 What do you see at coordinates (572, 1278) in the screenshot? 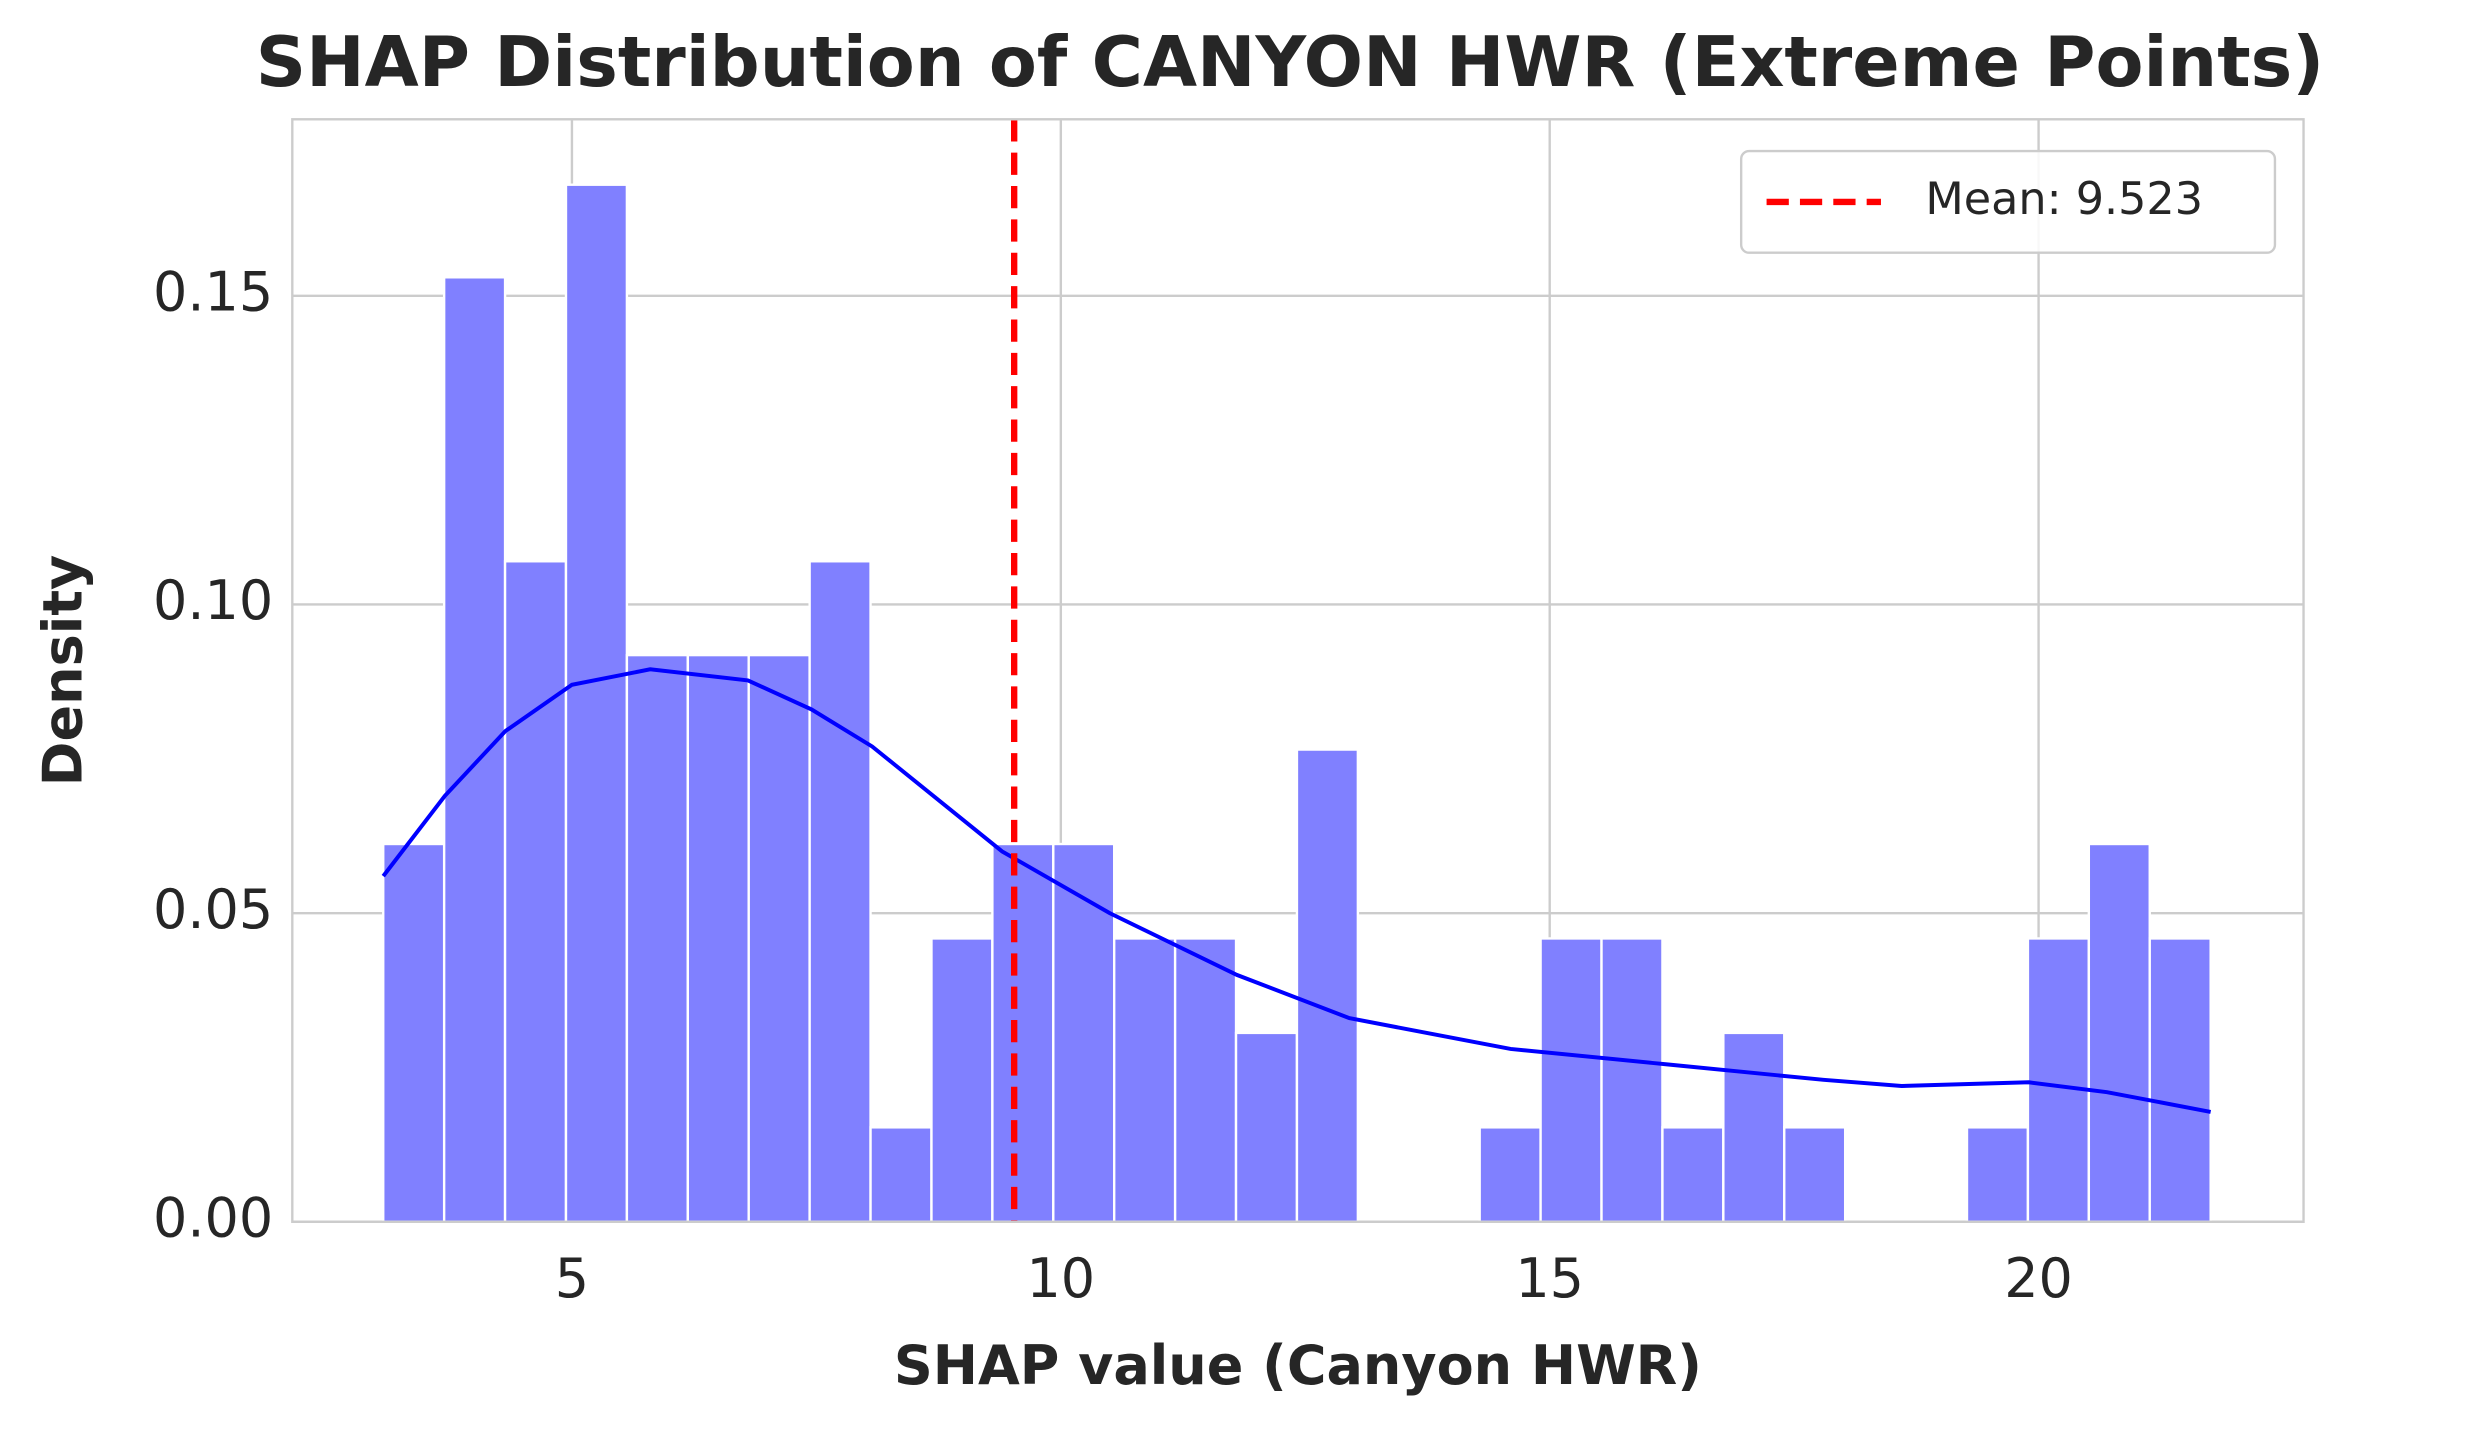
I see `x-tick-label: 5` at bounding box center [572, 1278].